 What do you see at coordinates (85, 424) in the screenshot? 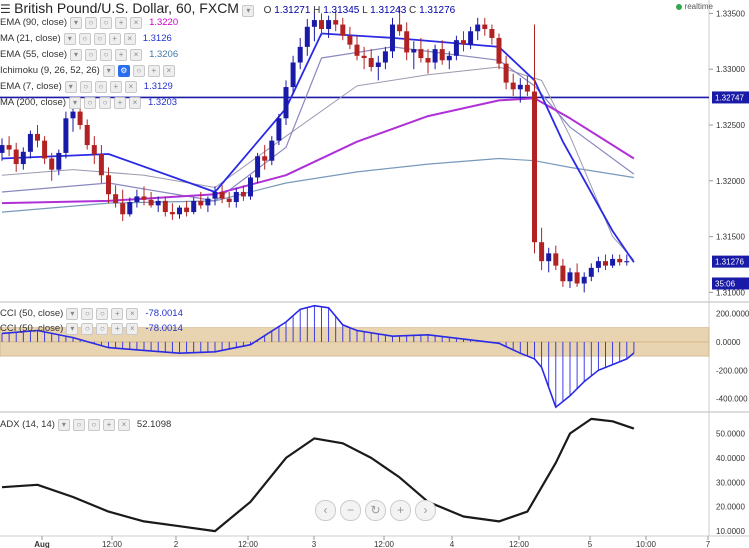
I see `adx-legend: ADX (14, 14) ▾ ○ ○ + × 52.1098` at bounding box center [85, 424].